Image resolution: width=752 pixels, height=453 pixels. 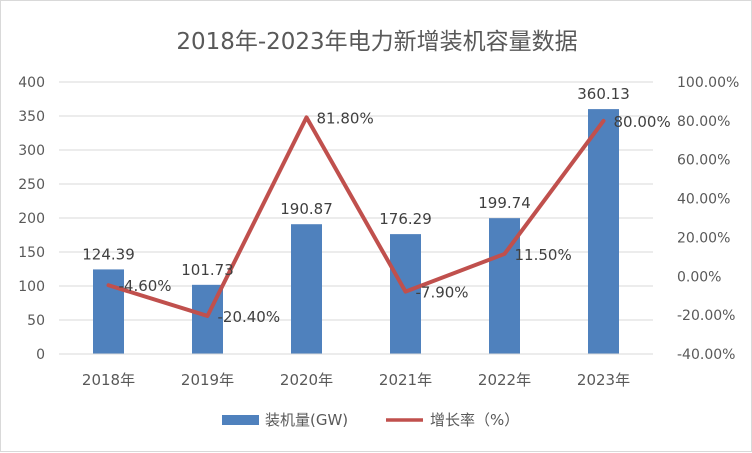 What do you see at coordinates (699, 277) in the screenshot?
I see `y-right-tick-label: 0.00%` at bounding box center [699, 277].